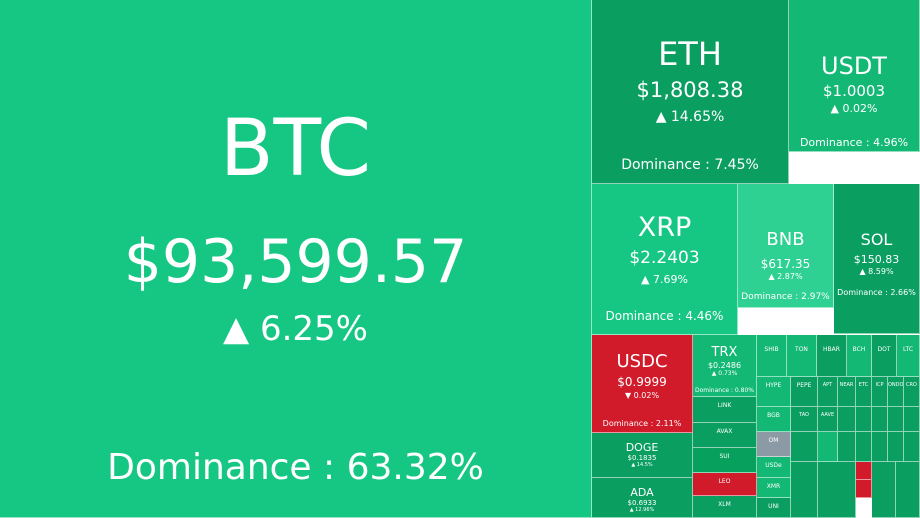 The height and width of the screenshot is (518, 920). I want to click on tile-ltc: LTC, so click(908, 356).